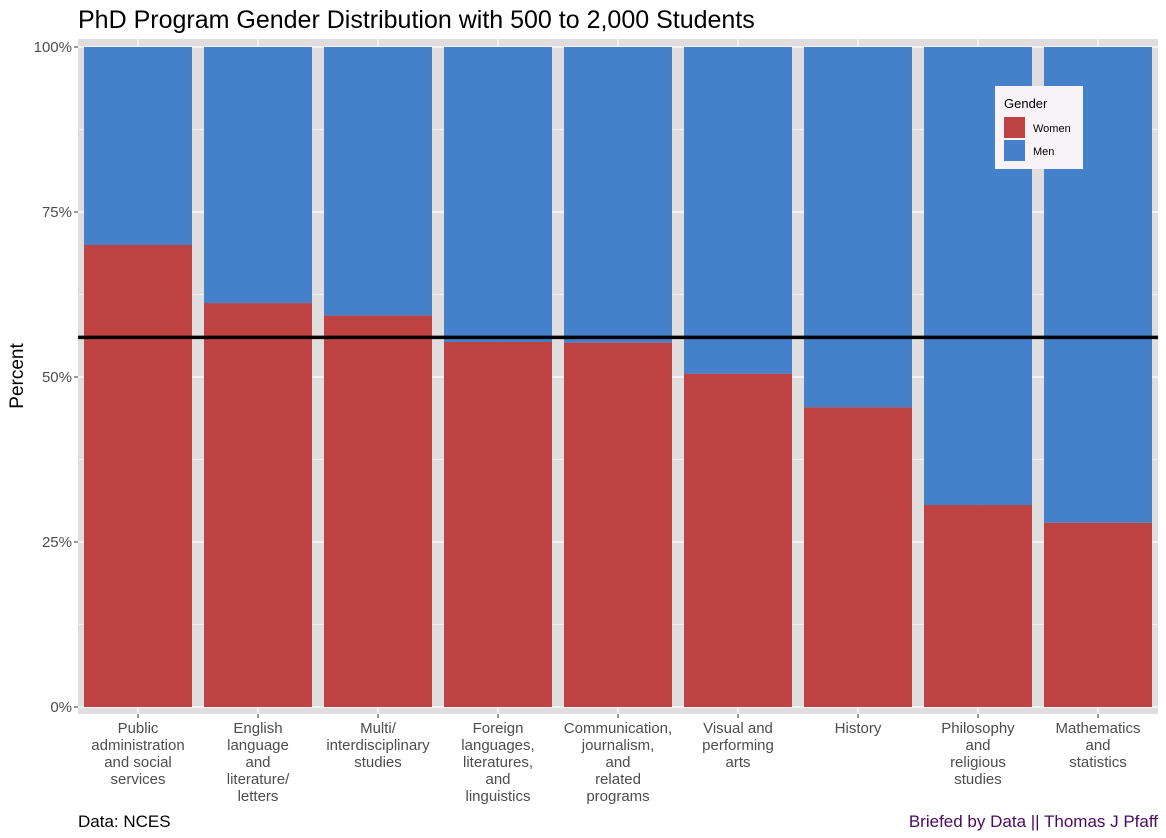 This screenshot has width=1166, height=838. Describe the element at coordinates (53, 47) in the screenshot. I see `y-tick-label-4: 100%` at that location.